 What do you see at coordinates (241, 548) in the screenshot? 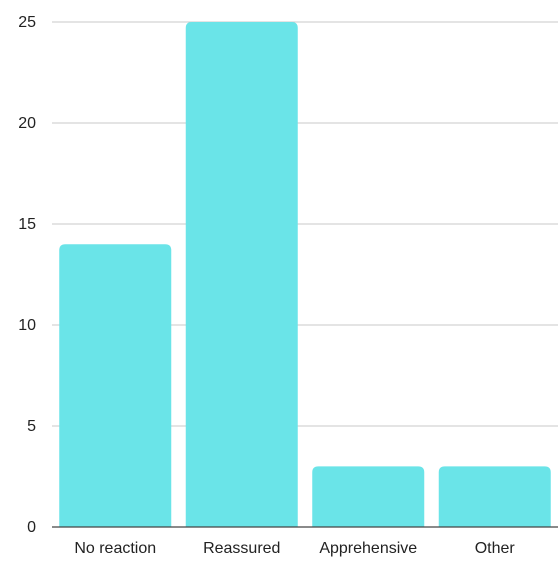
I see `x-tick-label: Reassured` at bounding box center [241, 548].